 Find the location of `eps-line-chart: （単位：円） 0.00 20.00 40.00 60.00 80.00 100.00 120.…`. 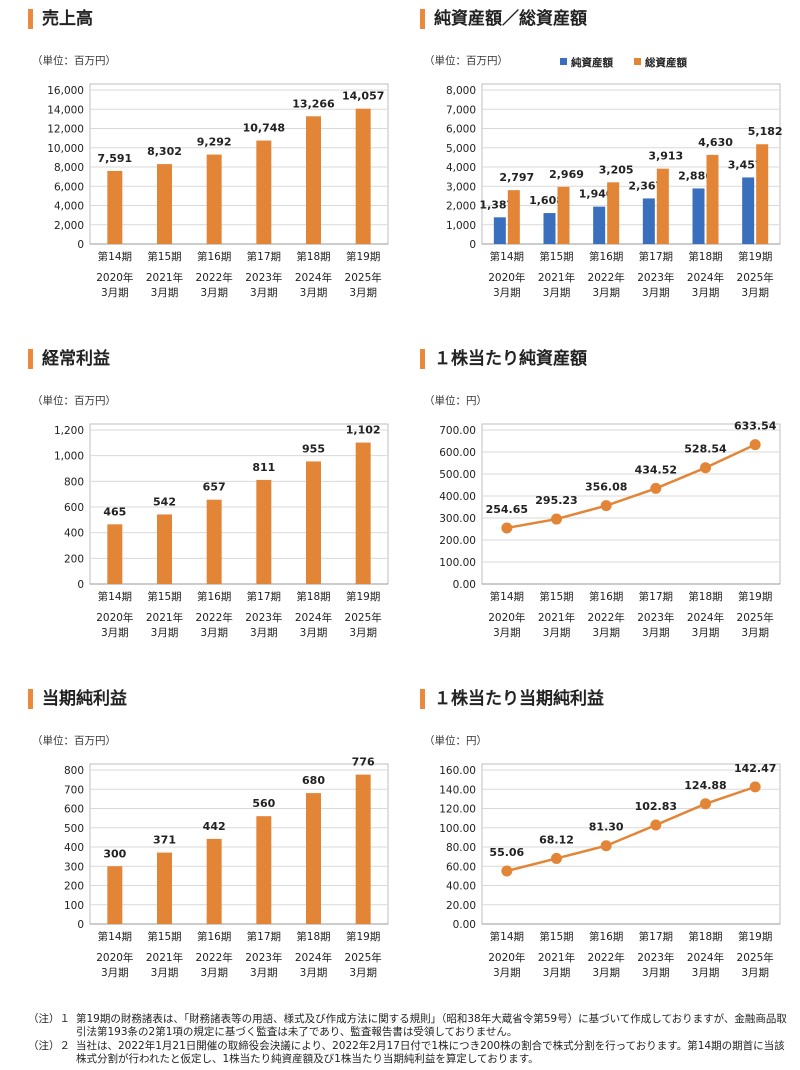

eps-line-chart: （単位：円） 0.00 20.00 40.00 60.00 80.00 100.00 120.… is located at coordinates (602, 856).